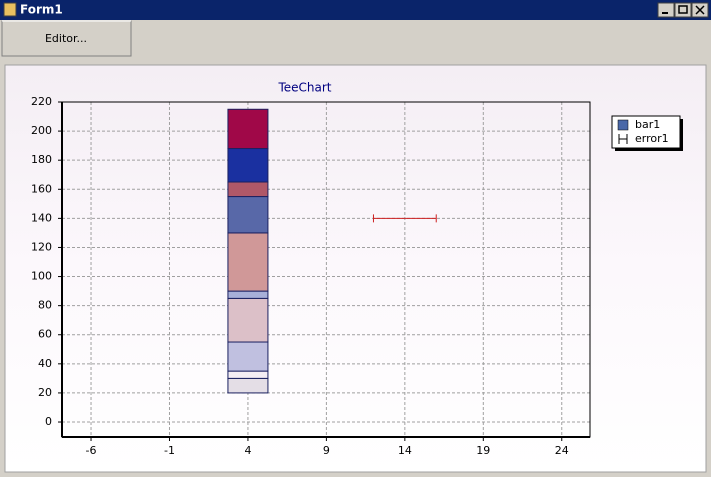 The height and width of the screenshot is (477, 711). I want to click on y-tick-label: 80, so click(45, 305).